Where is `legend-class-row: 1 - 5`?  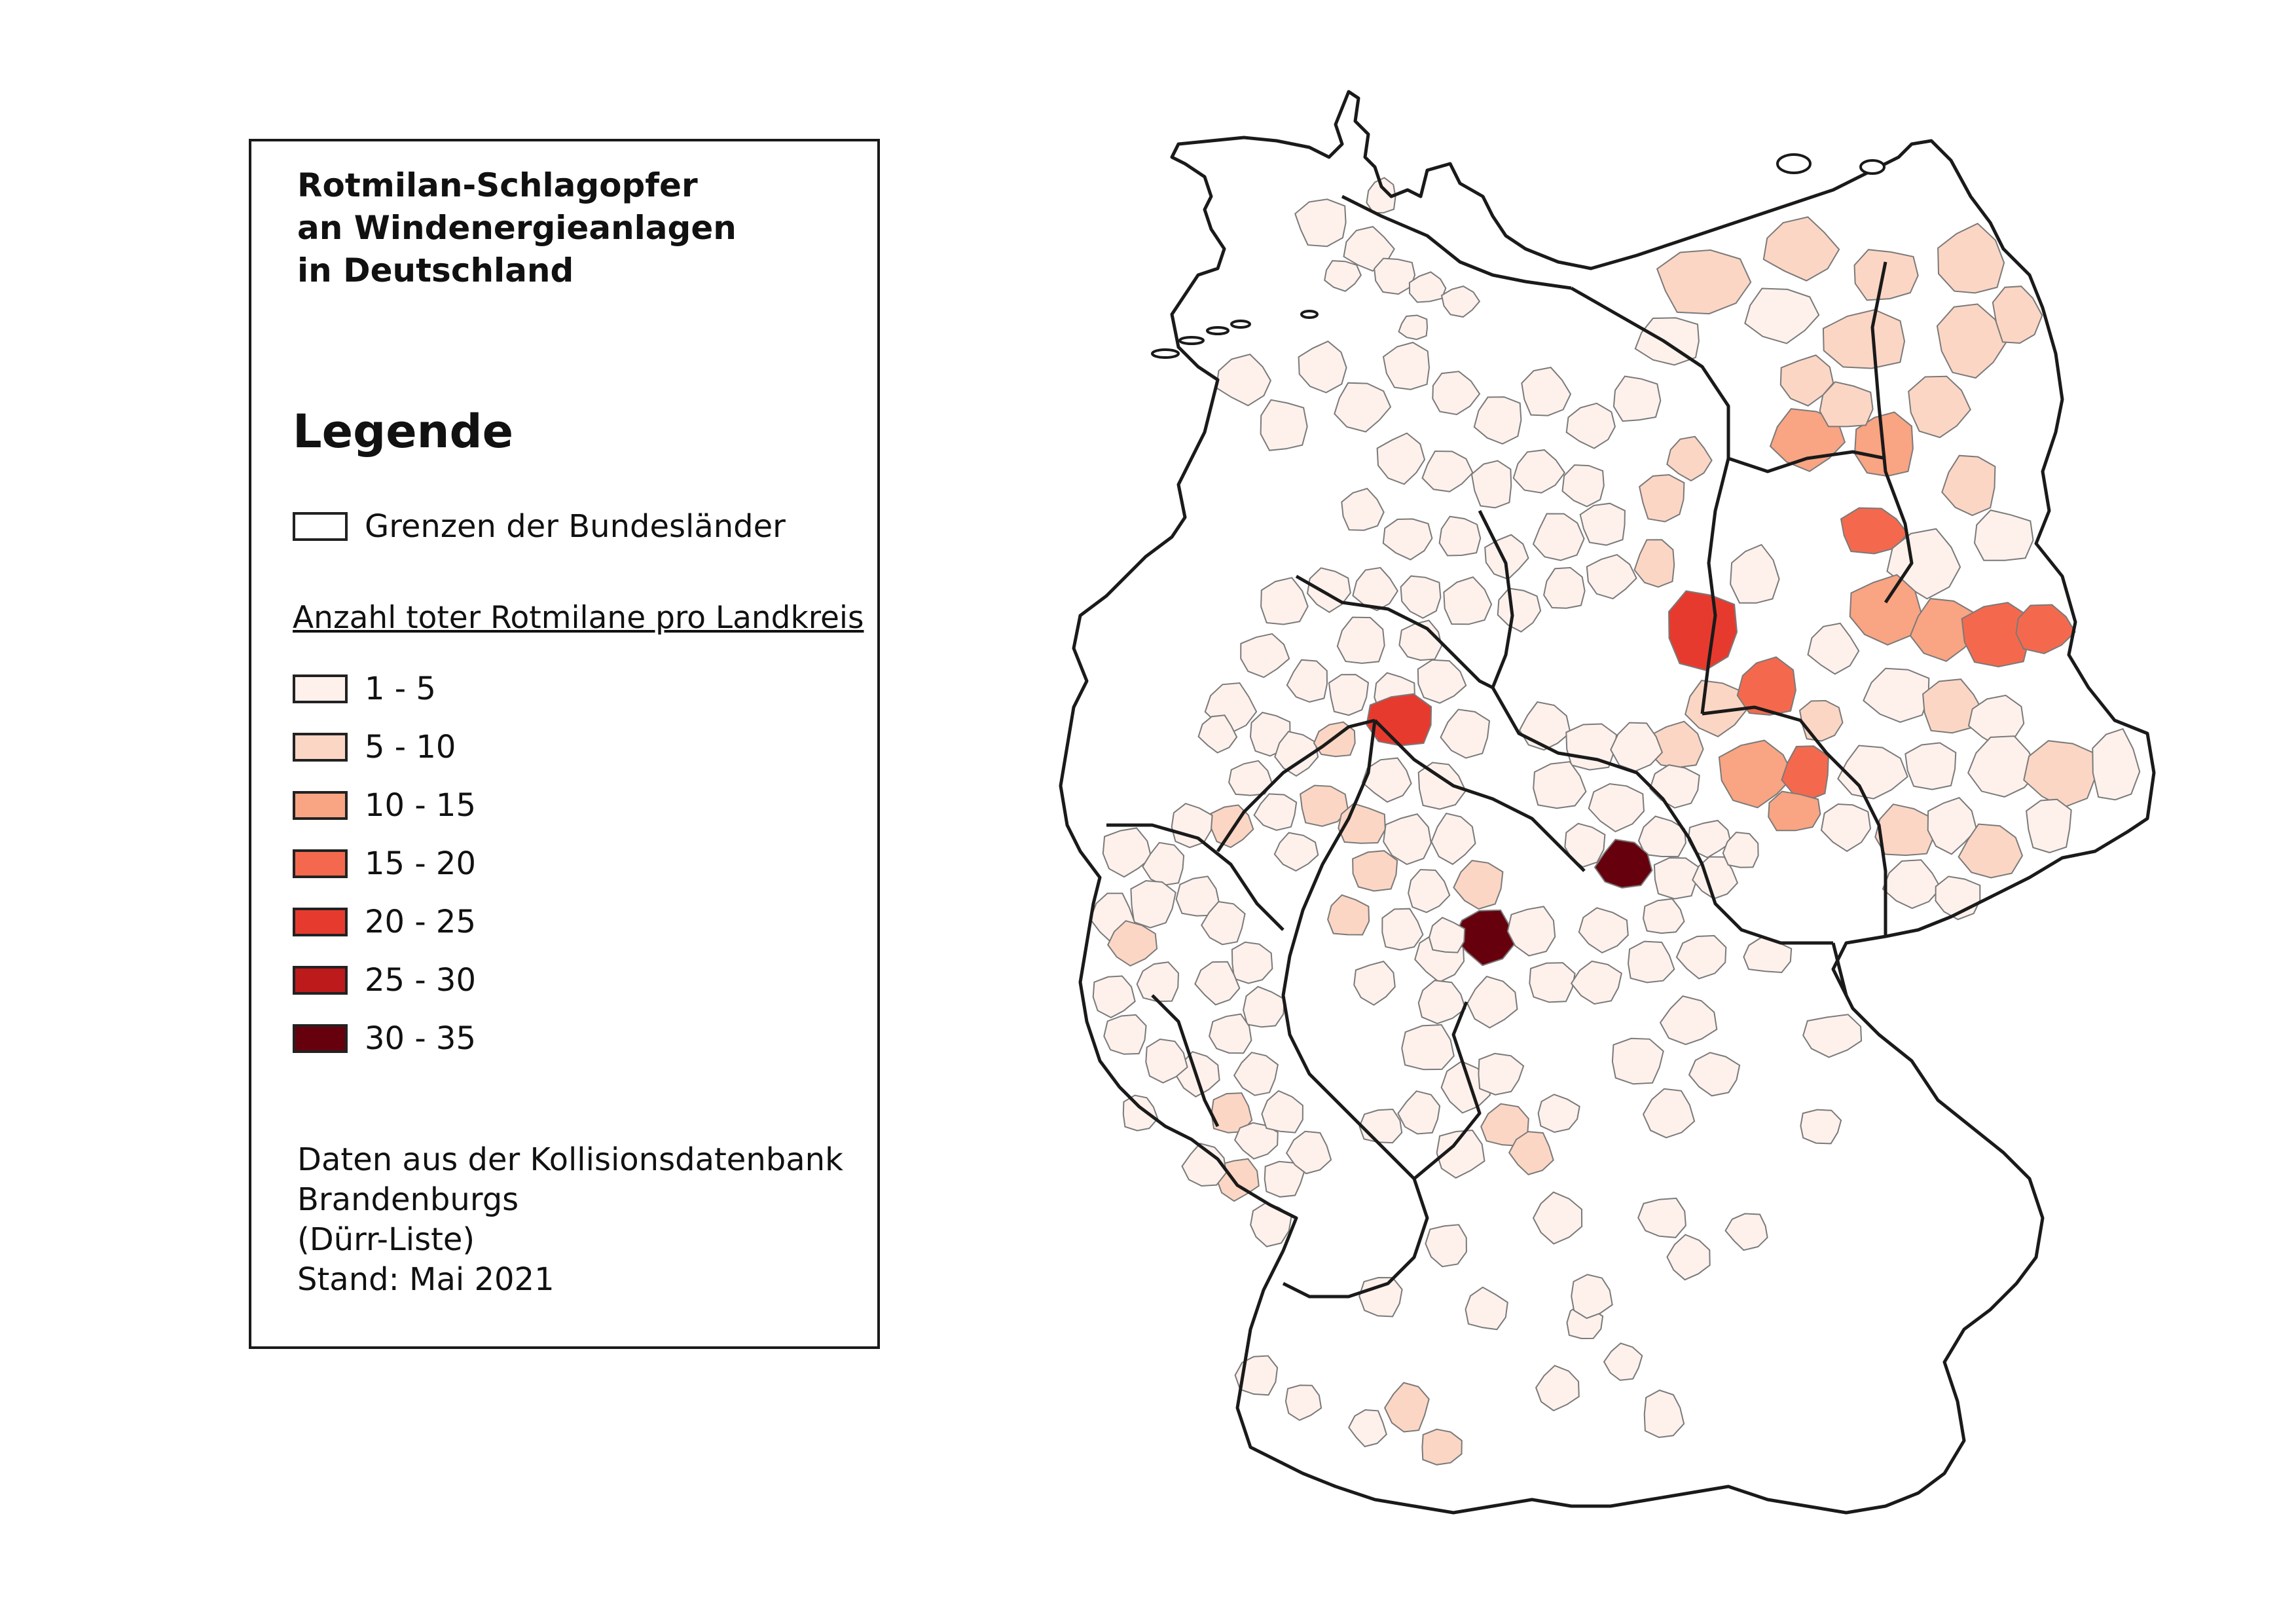
legend-class-row: 1 - 5 is located at coordinates (364, 689).